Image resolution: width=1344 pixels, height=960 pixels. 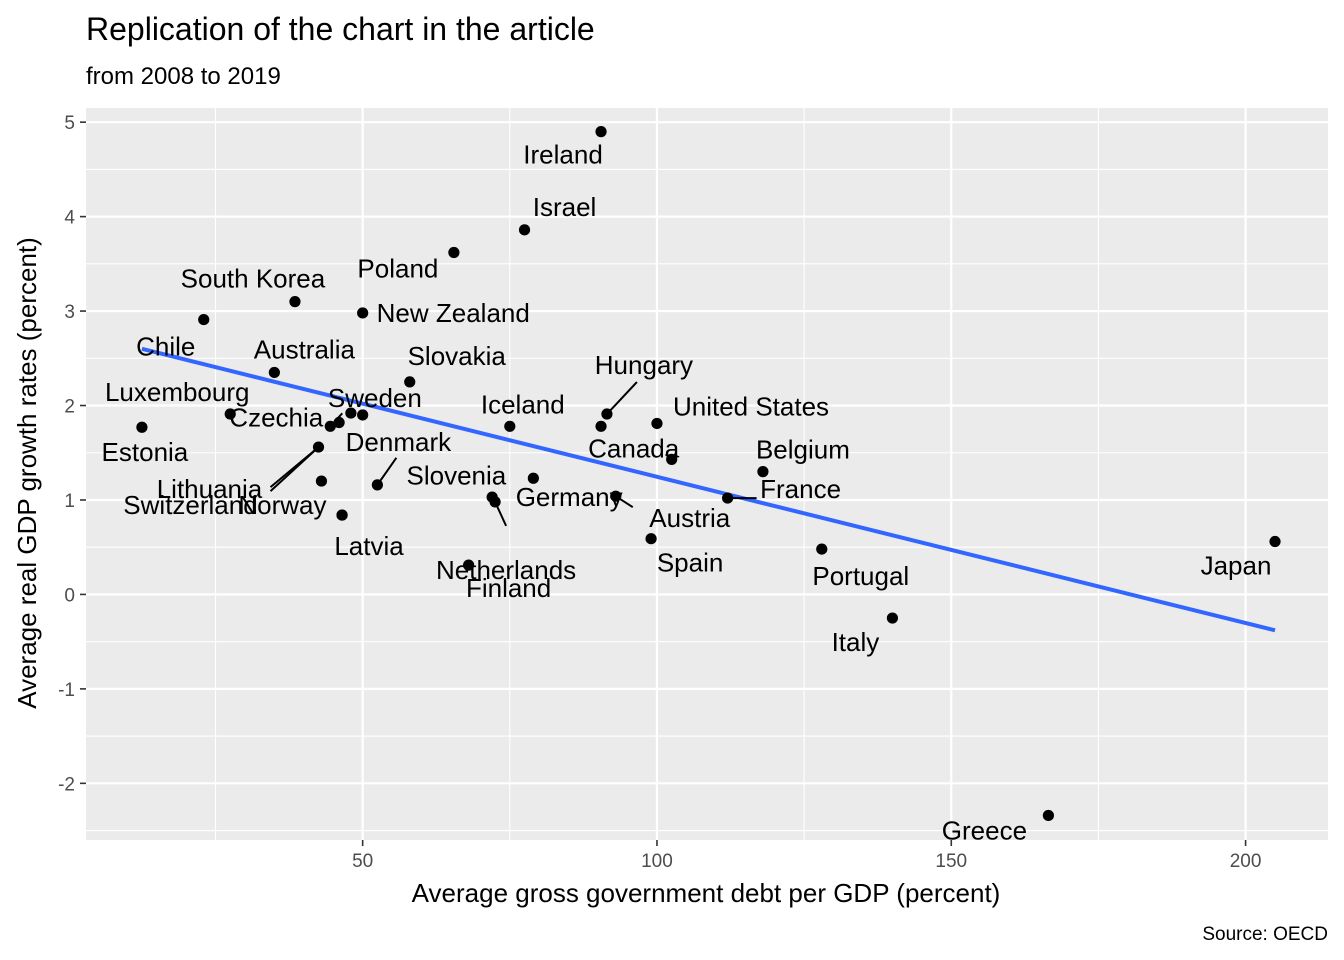 I want to click on label-luxembourg: Luxembourg, so click(x=177, y=392).